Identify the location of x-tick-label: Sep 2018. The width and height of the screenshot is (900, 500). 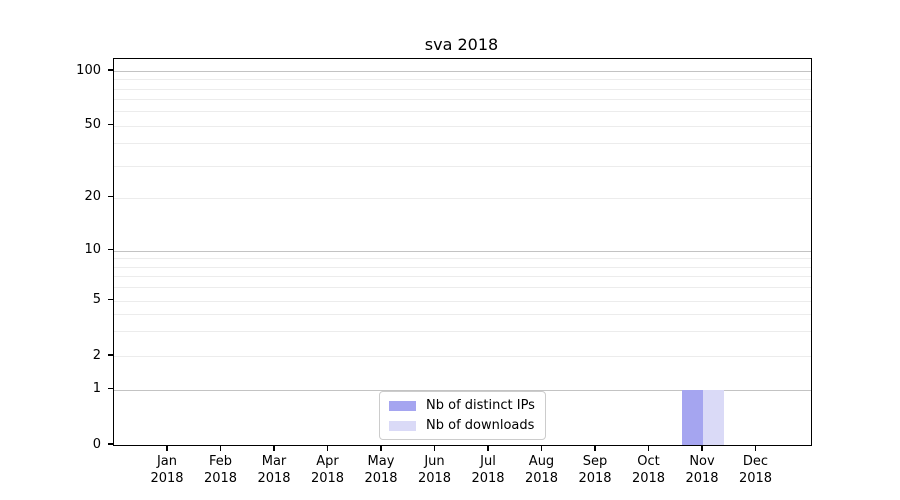
(595, 470).